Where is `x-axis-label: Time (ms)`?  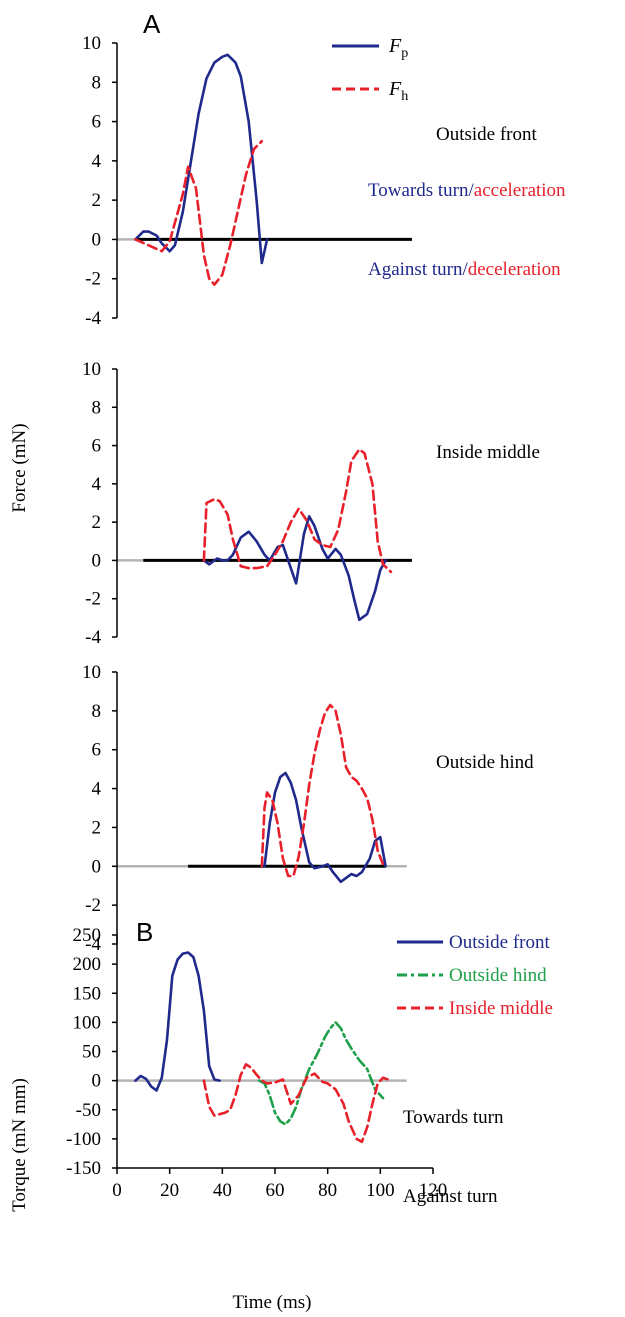 x-axis-label: Time (ms) is located at coordinates (271, 1302).